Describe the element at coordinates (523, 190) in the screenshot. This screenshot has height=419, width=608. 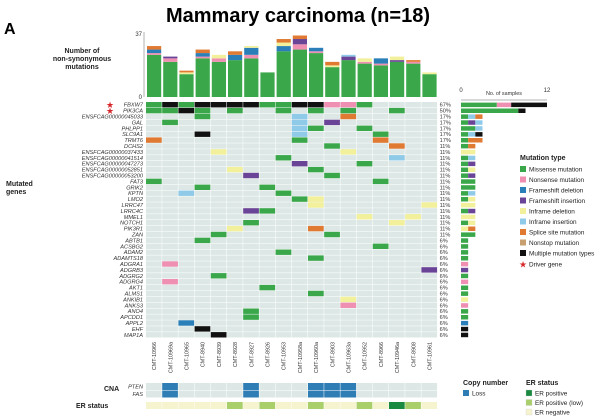
I see `legend-swatch` at that location.